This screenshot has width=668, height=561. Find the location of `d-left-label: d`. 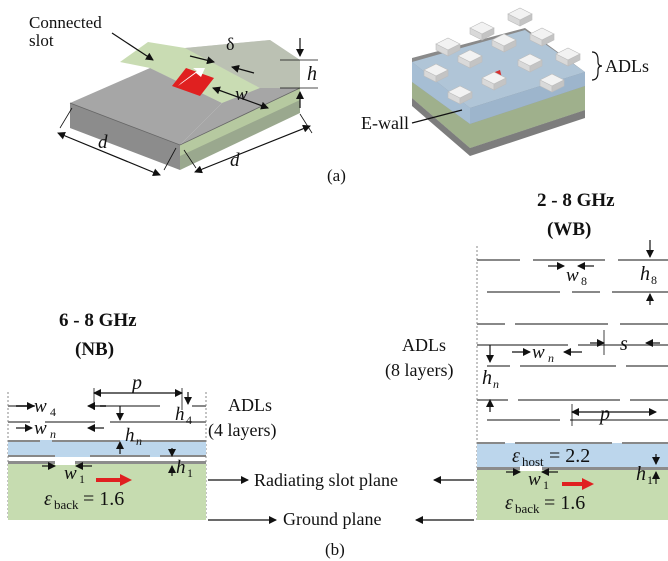

d-left-label: d is located at coordinates (103, 142).